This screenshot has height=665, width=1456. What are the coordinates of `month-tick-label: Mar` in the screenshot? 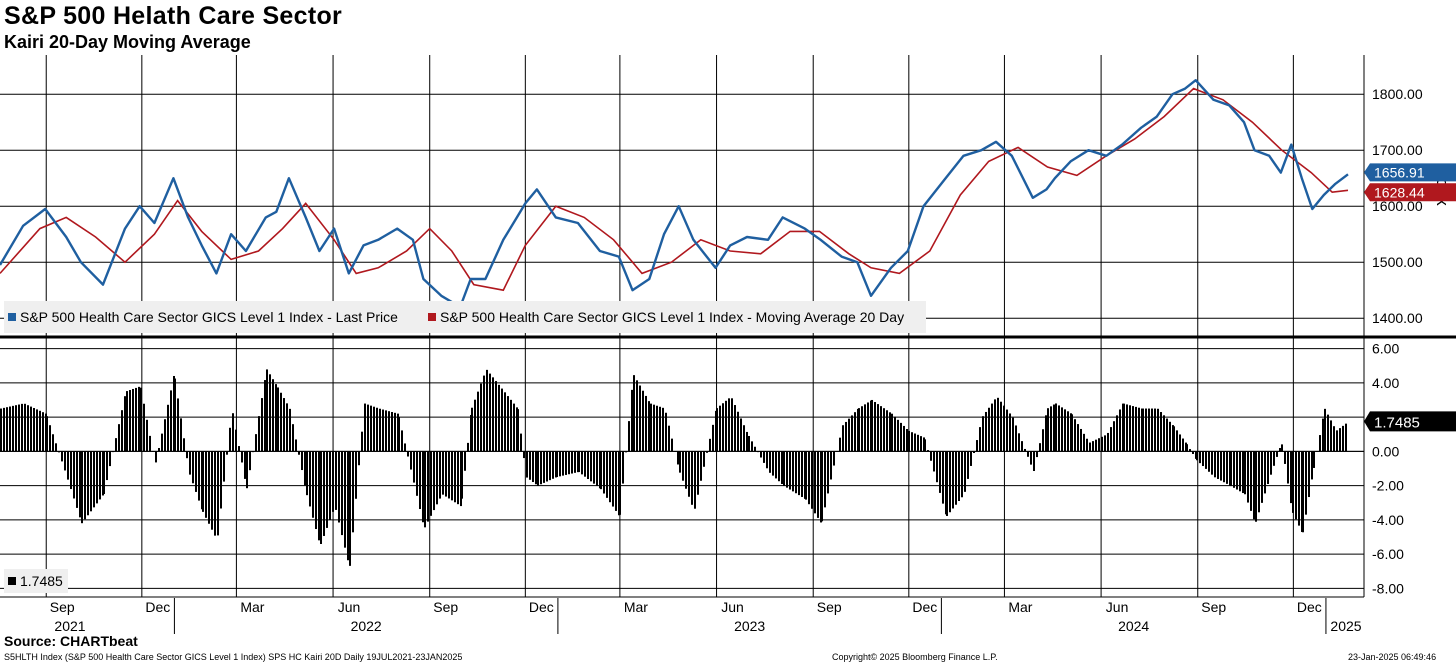 It's located at (636, 607).